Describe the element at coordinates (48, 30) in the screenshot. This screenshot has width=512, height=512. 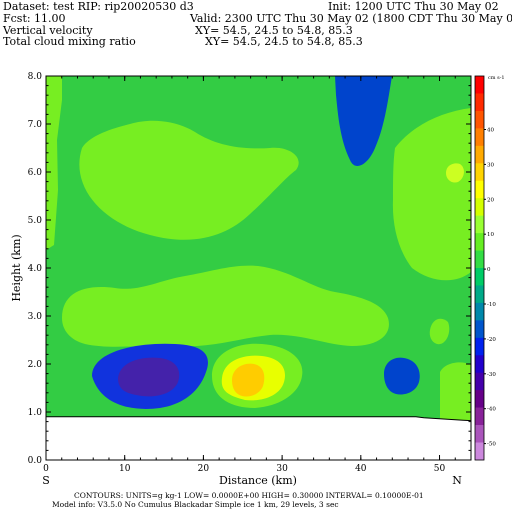
I see `header-field-1: Vertical velocity` at that location.